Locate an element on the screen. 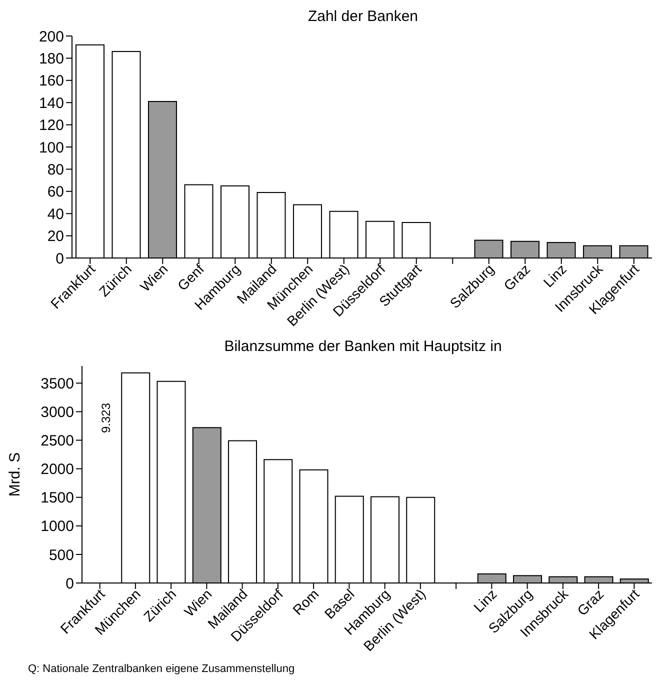  chart-title: Bilanzsumme der Banken mit Hauptsitz in is located at coordinates (363, 347).